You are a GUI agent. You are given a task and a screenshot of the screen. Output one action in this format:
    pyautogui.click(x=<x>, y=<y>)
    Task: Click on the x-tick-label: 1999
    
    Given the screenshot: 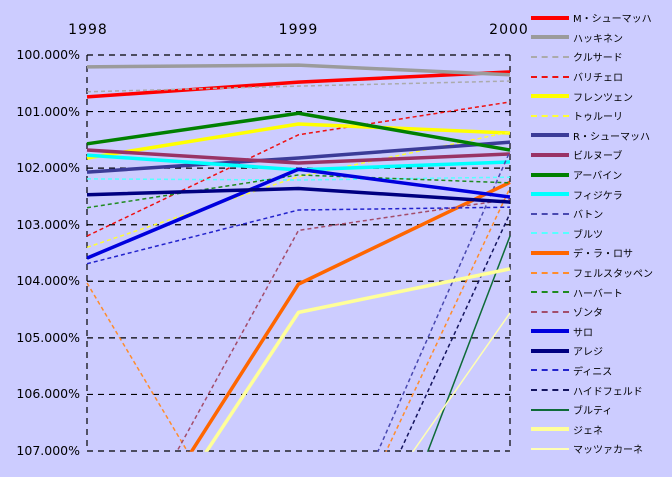 What is the action you would take?
    pyautogui.click(x=298, y=30)
    